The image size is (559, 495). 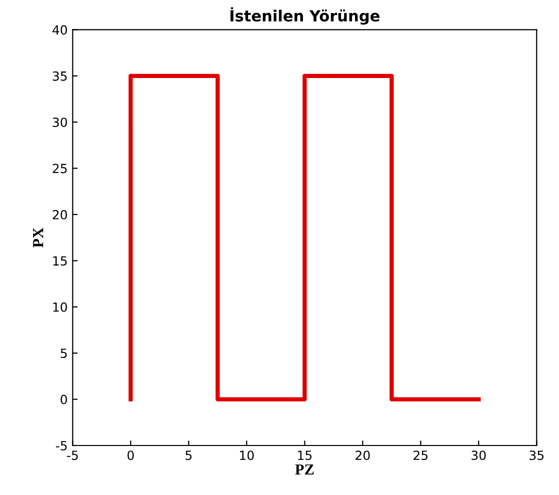 I want to click on x-tick-label: 5, so click(x=189, y=455).